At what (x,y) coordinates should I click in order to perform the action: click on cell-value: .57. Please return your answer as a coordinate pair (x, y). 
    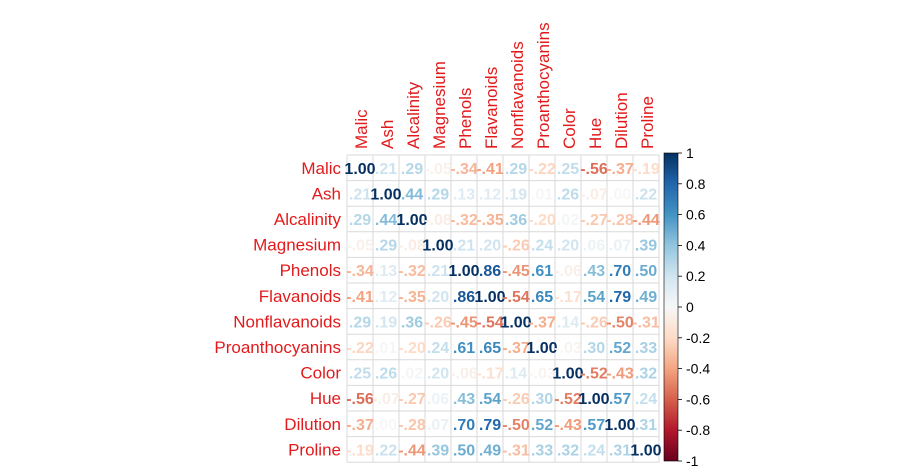
    Looking at the image, I should click on (620, 399).